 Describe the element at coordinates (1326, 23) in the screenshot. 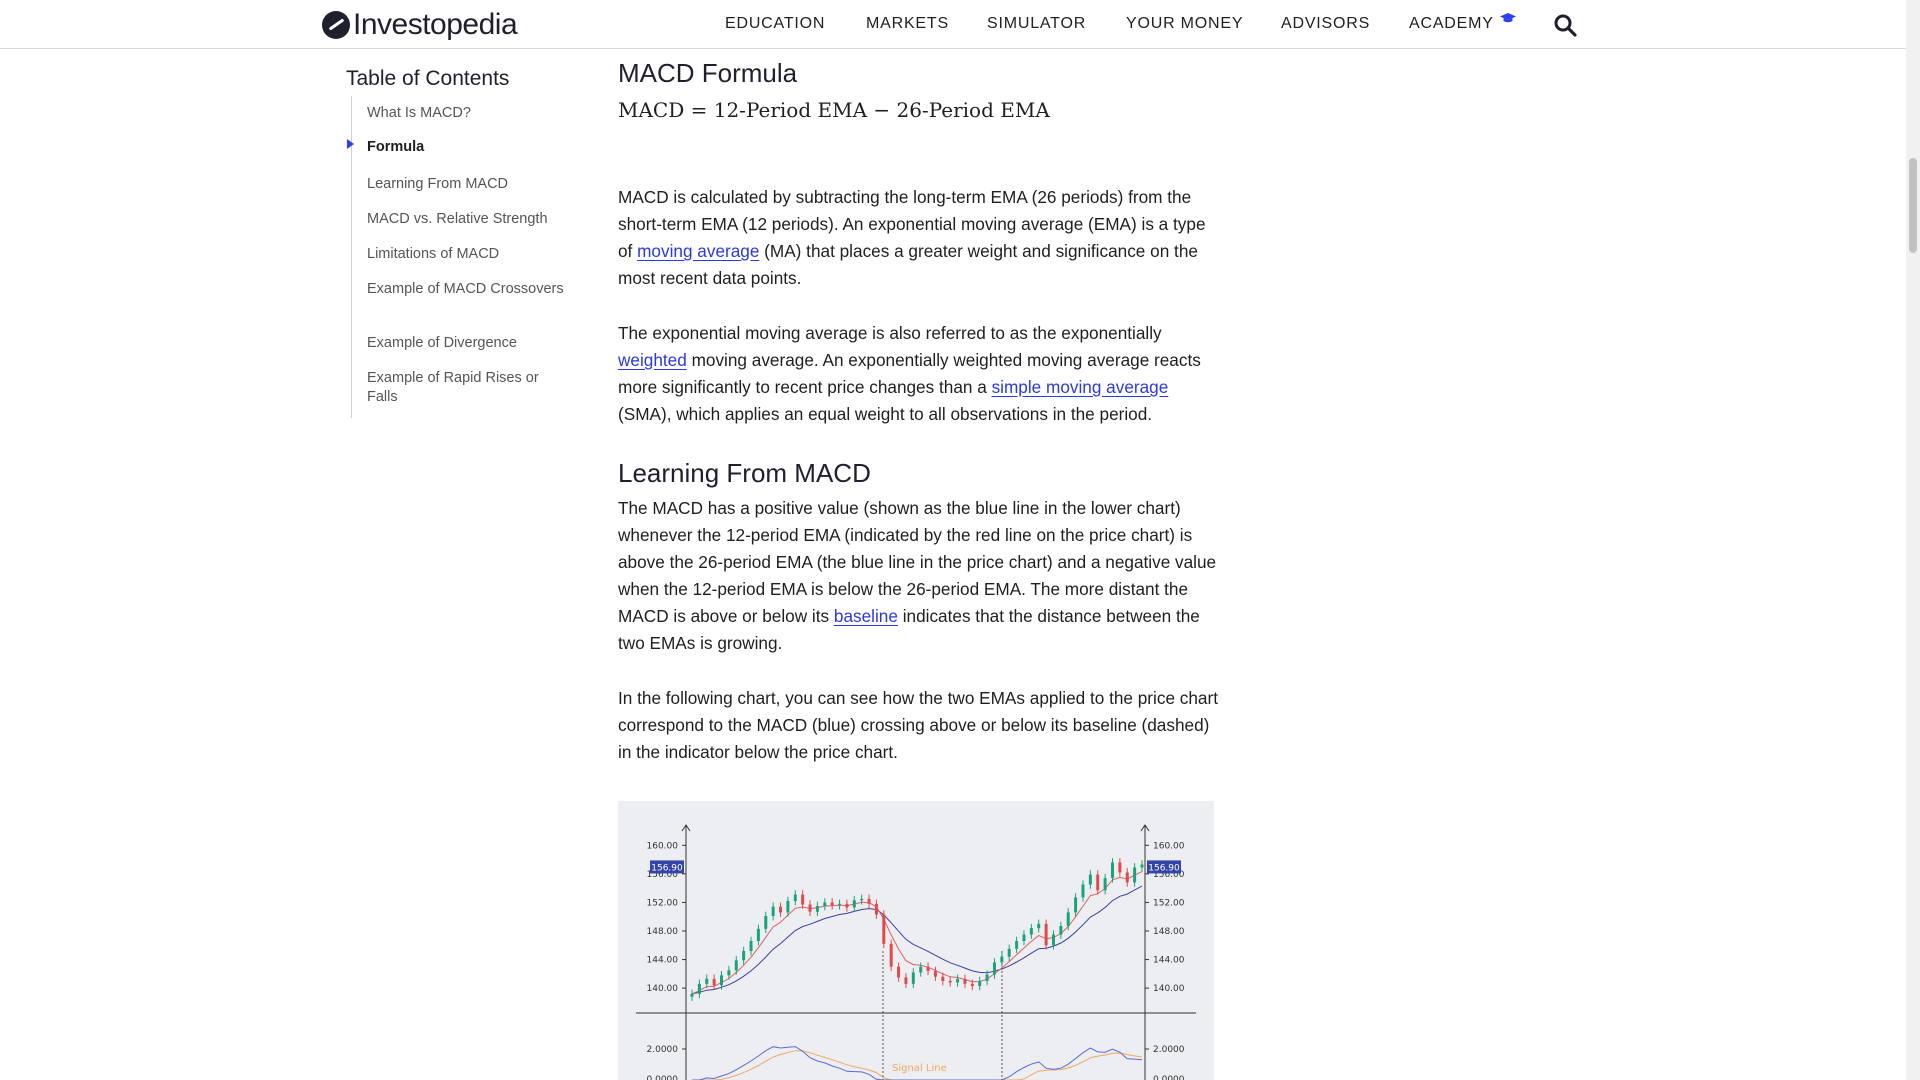

I see `nav-advisors: ADVISORS` at that location.